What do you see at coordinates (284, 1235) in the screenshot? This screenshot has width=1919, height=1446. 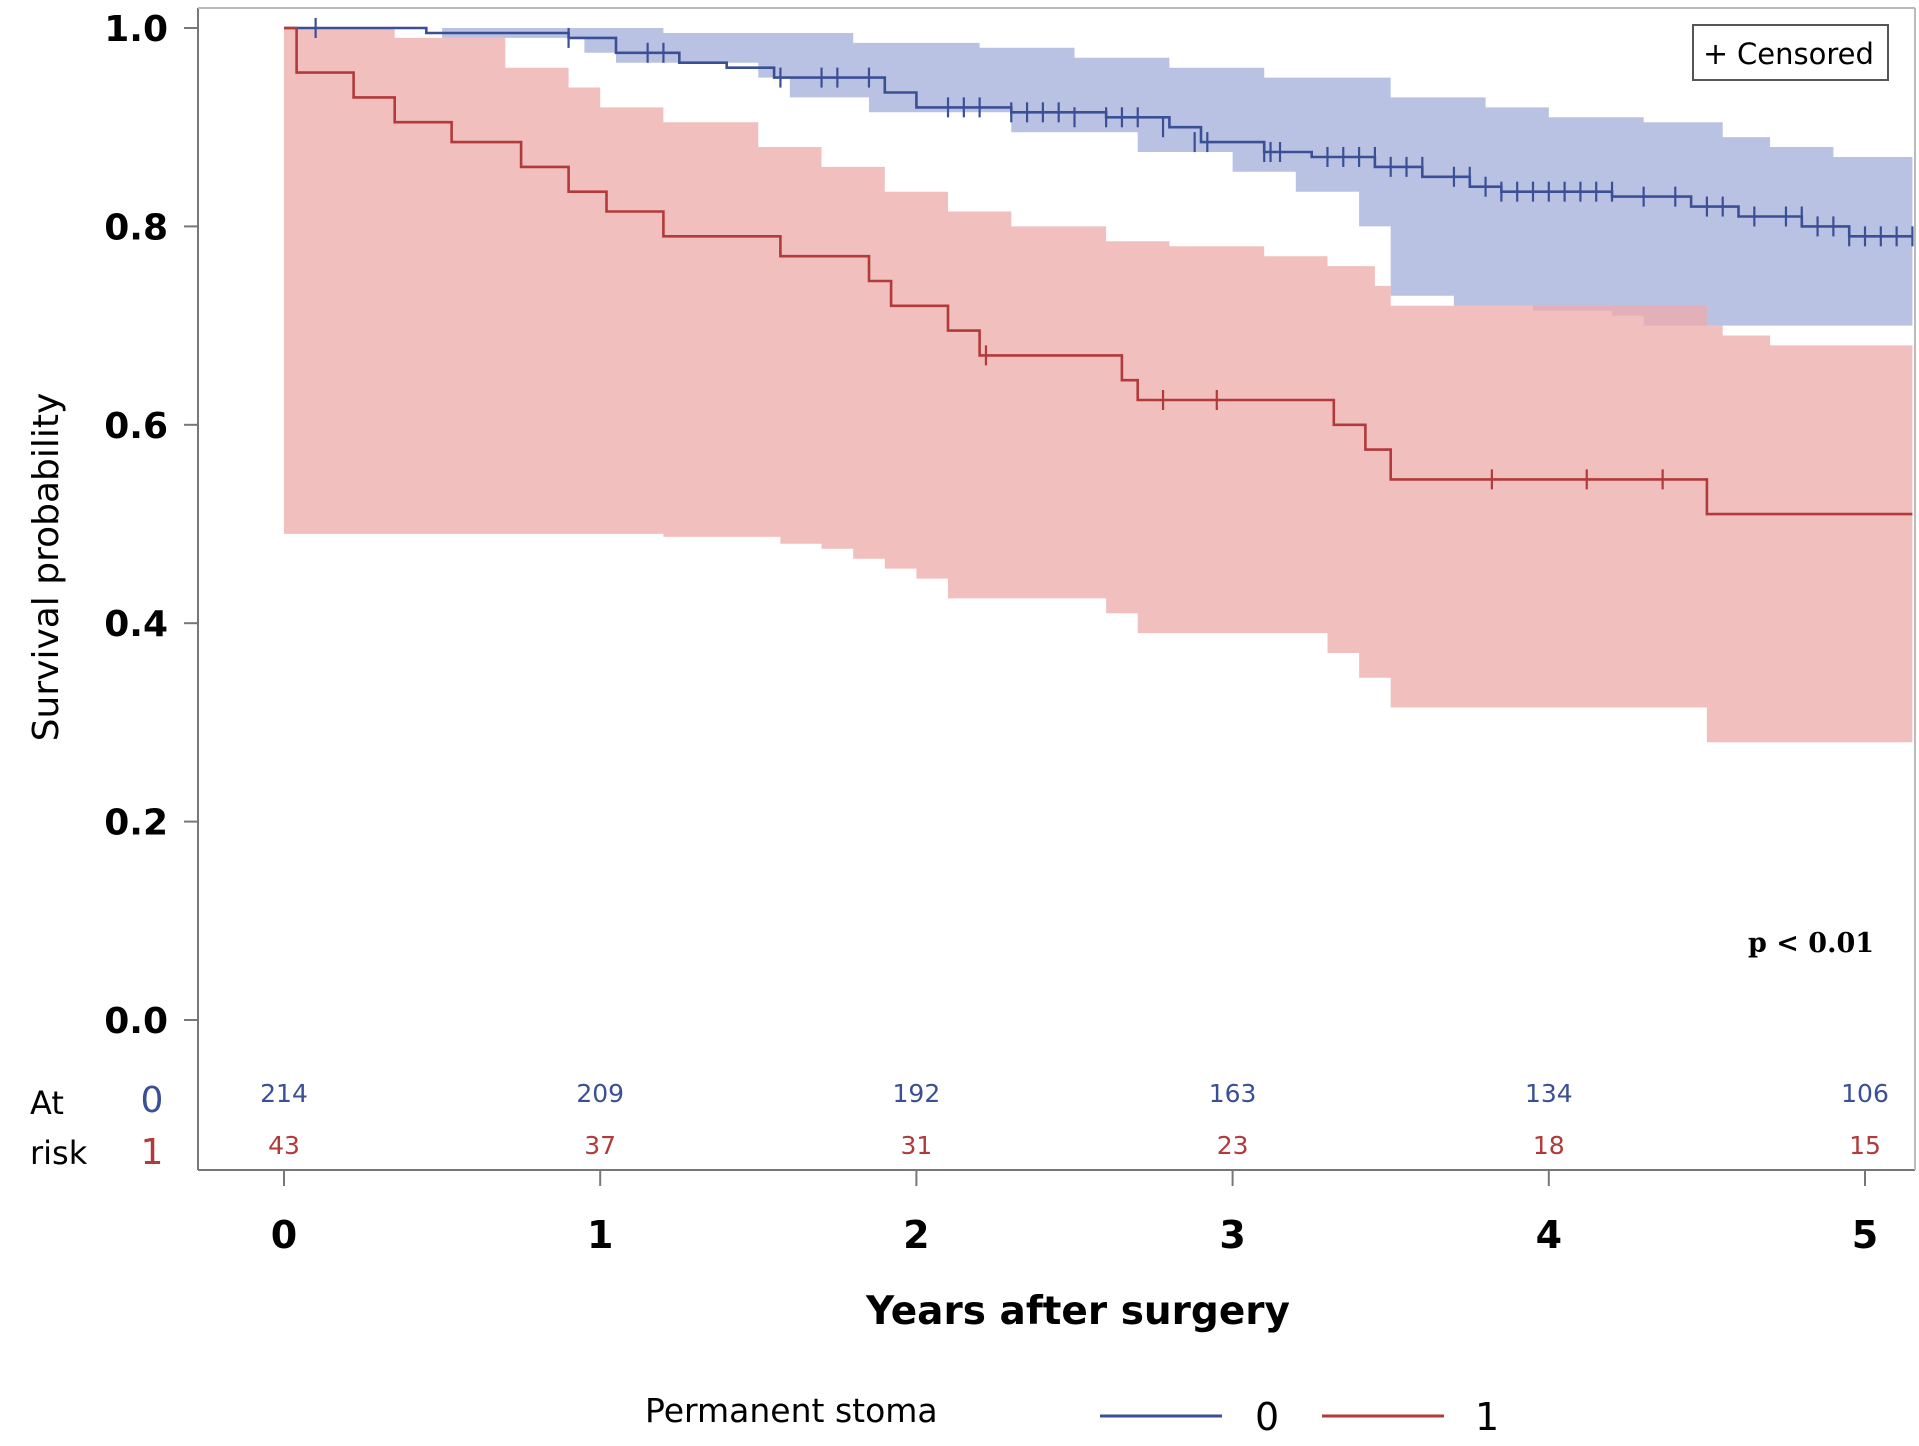 I see `x-tick-label: 0` at bounding box center [284, 1235].